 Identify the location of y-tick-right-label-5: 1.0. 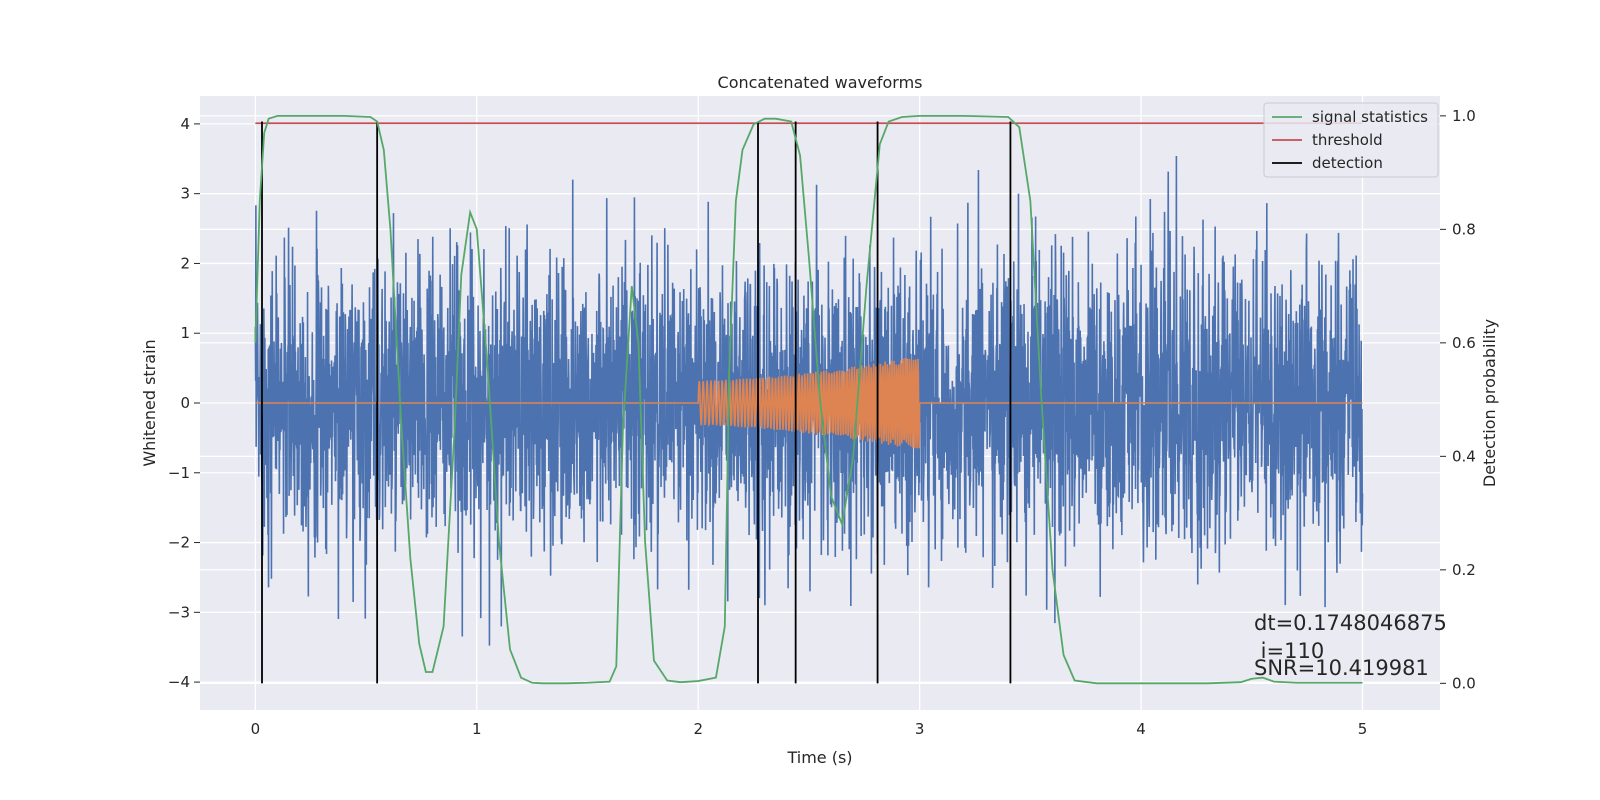
(1464, 116).